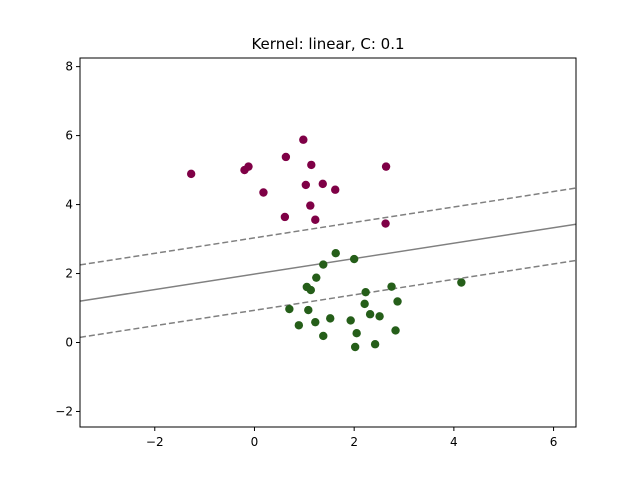 This screenshot has width=640, height=480. I want to click on y-tick-label: 0, so click(69, 343).